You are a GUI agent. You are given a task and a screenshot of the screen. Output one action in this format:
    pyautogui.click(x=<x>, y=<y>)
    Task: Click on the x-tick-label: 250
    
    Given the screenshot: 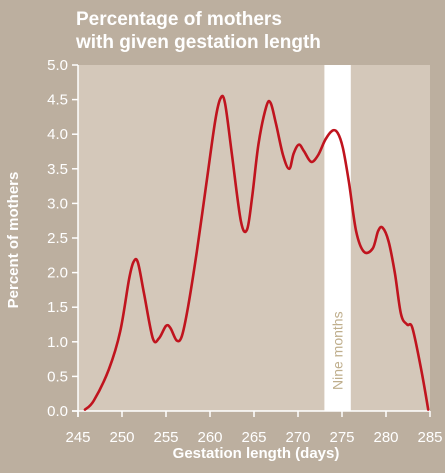 What is the action you would take?
    pyautogui.click(x=121, y=437)
    